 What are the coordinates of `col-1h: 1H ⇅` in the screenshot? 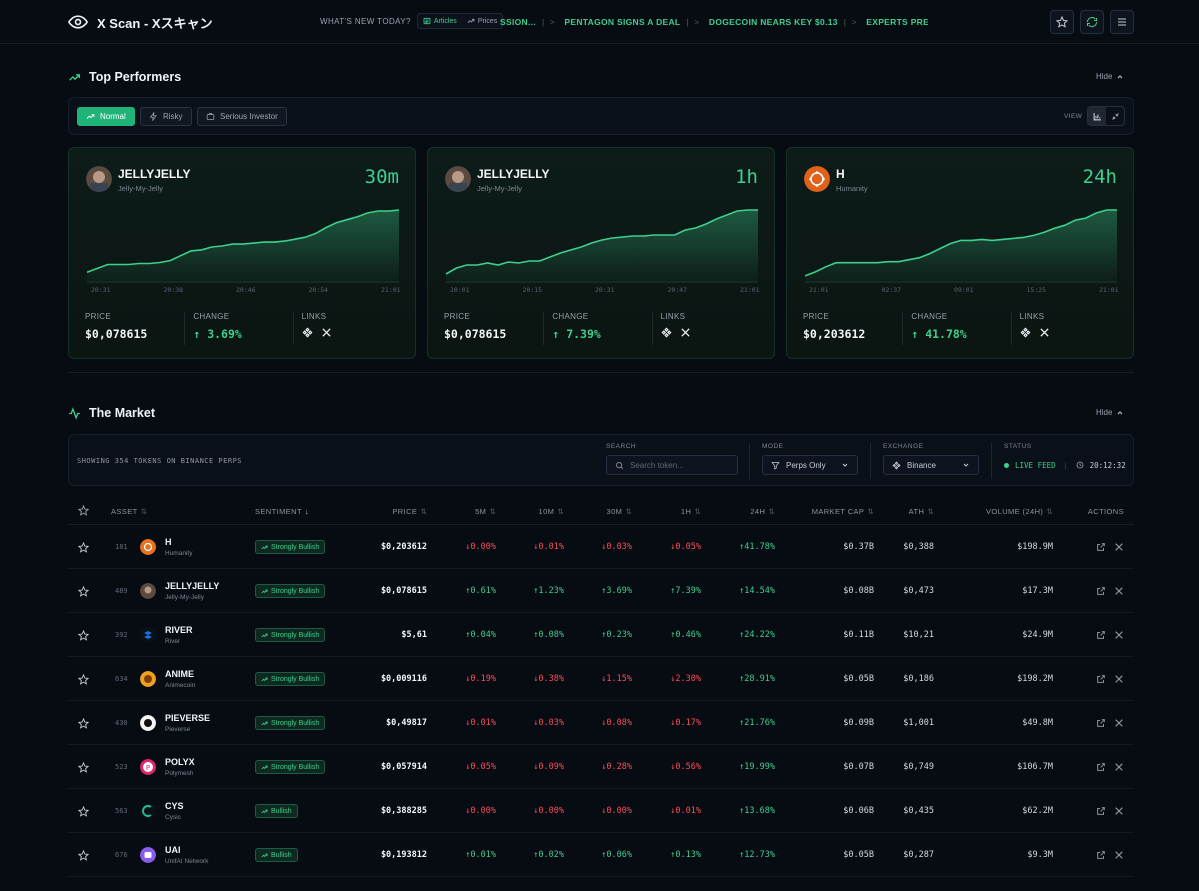 It's located at (690, 511).